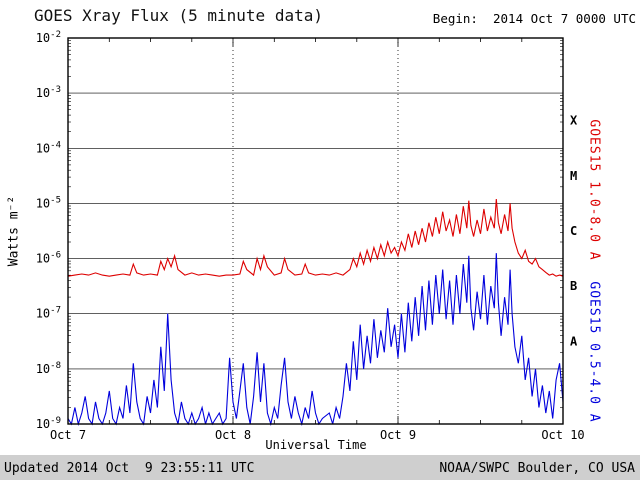  Describe the element at coordinates (129, 468) in the screenshot. I see `updated-timestamp-label: Updated 2014 Oct 9 23:55:11 UTC` at that location.